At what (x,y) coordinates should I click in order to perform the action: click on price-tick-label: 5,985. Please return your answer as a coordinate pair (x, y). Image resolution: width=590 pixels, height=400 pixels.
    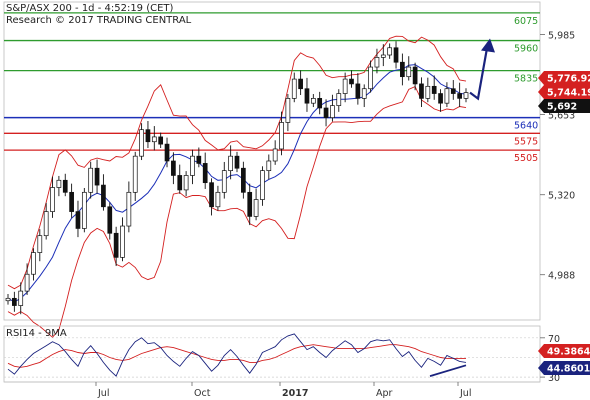
    Looking at the image, I should click on (561, 36).